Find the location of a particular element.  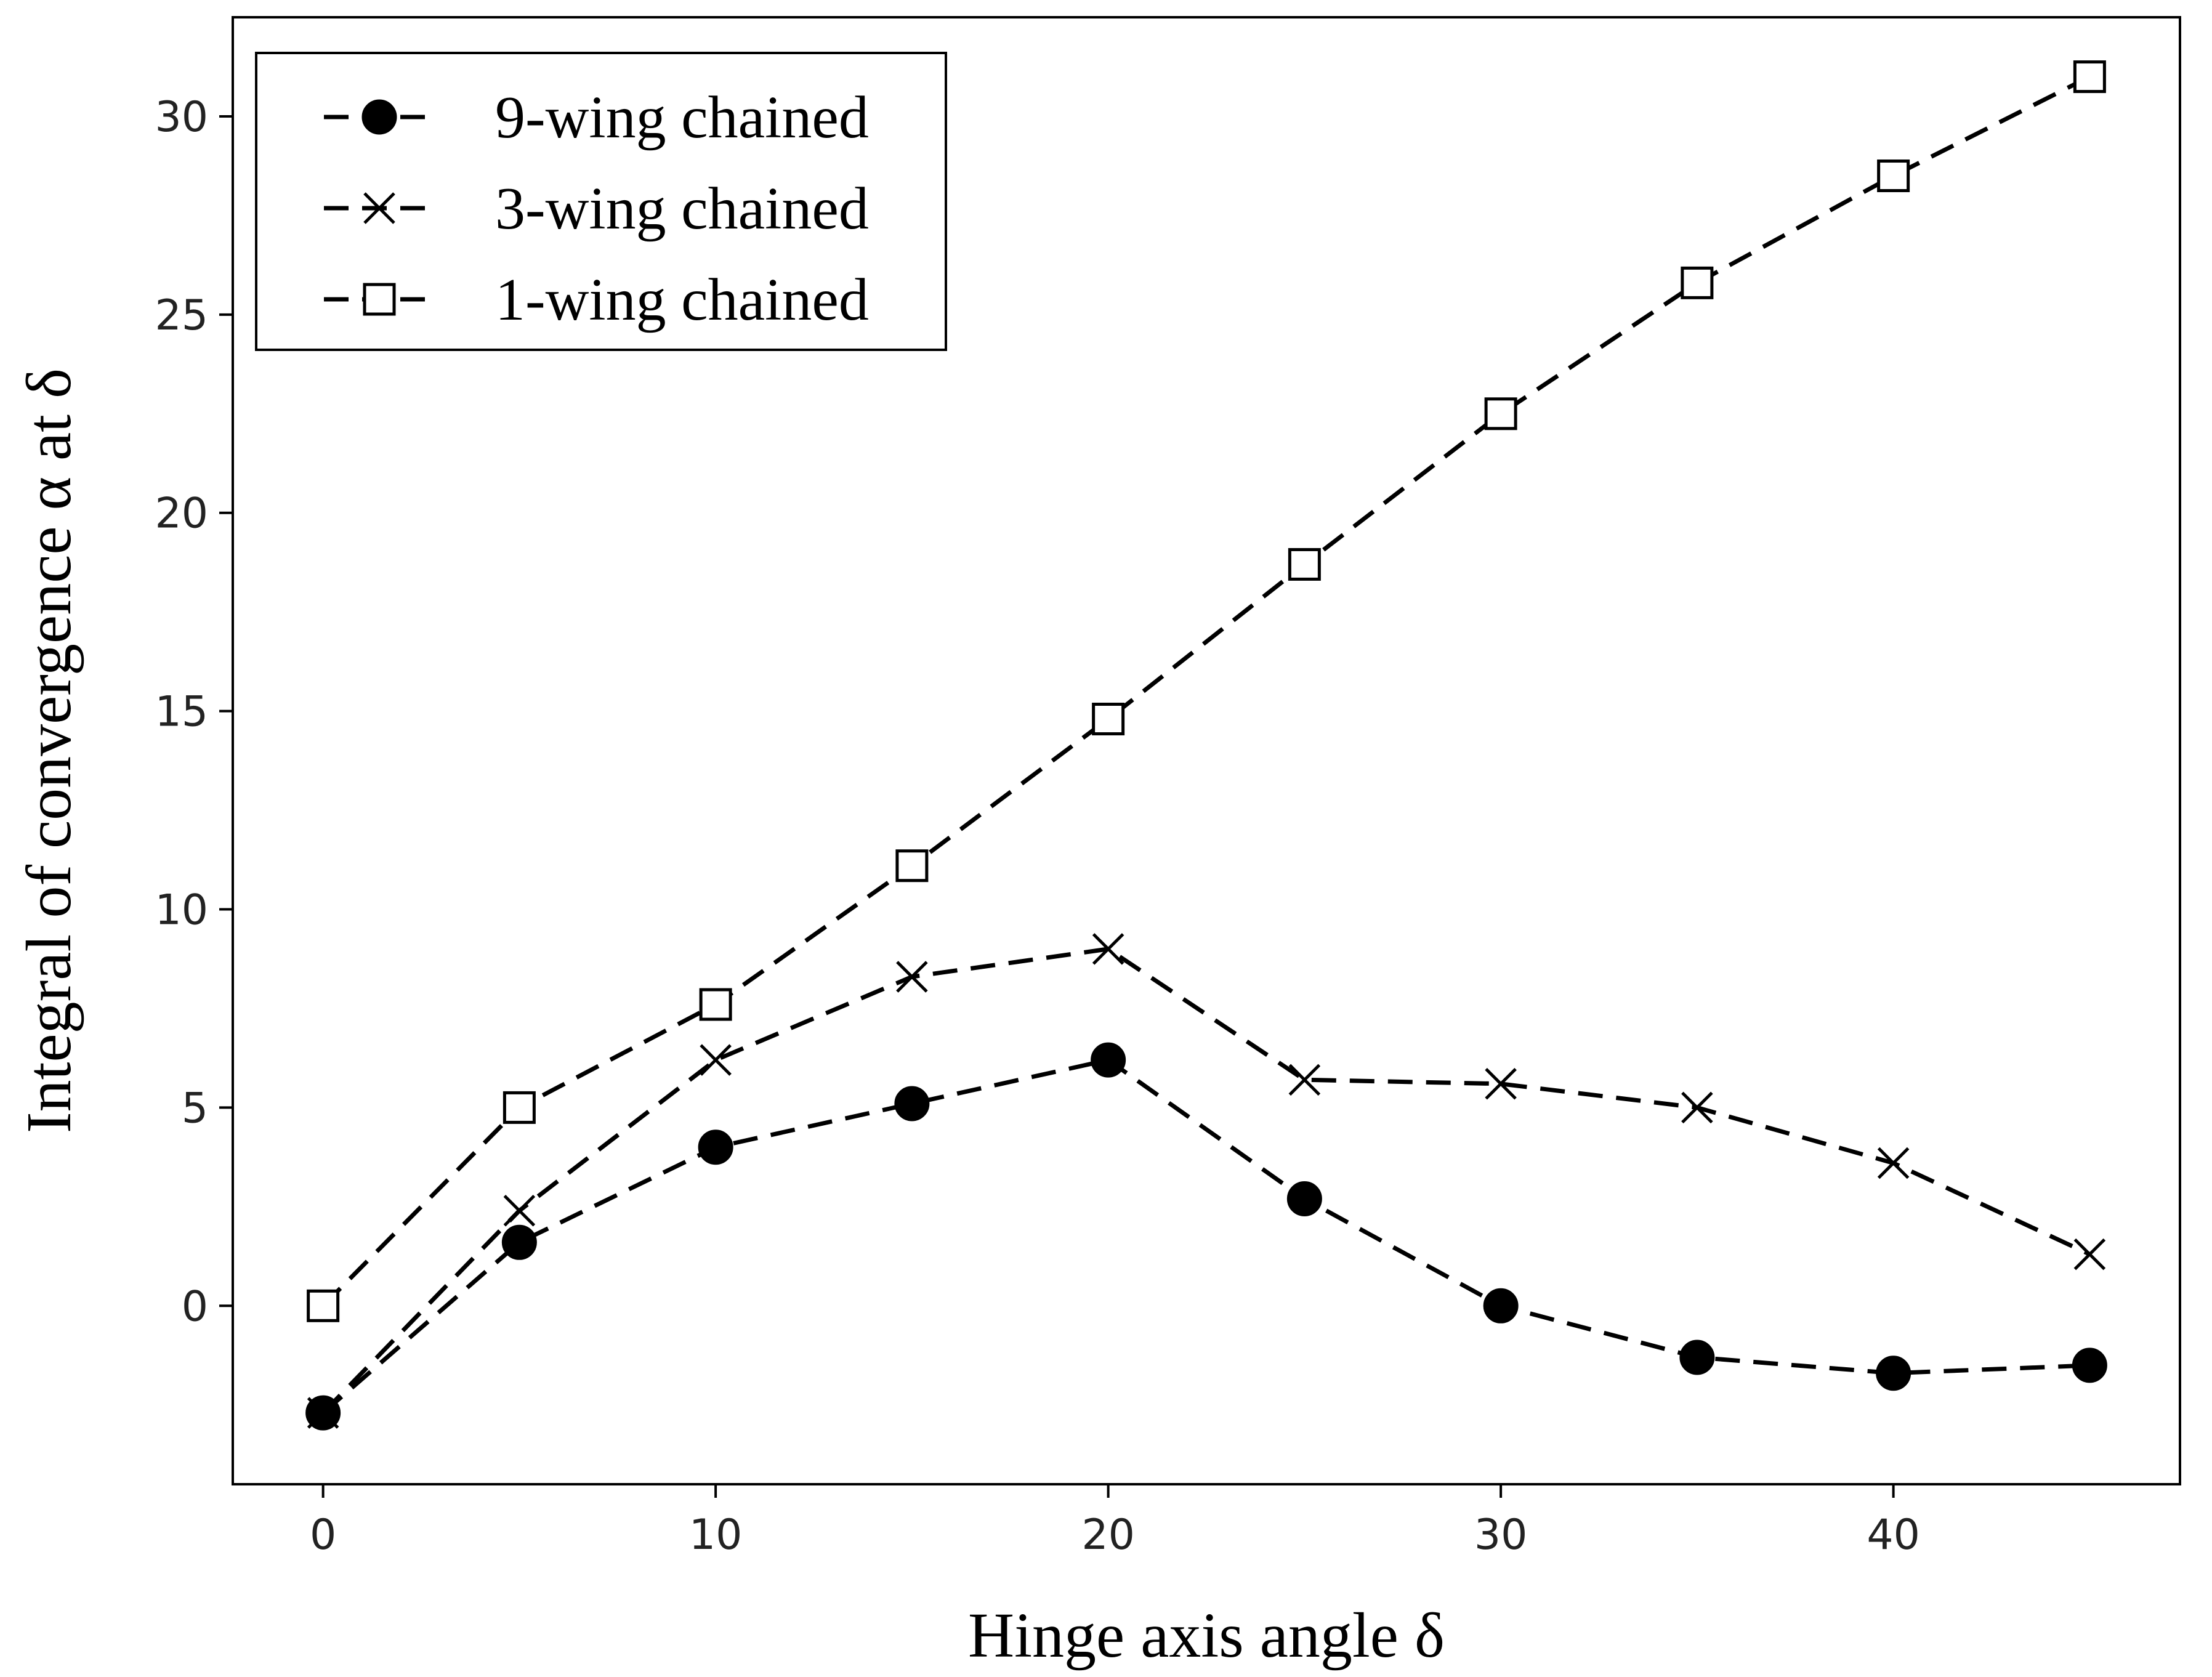

y-tick-label: 20 is located at coordinates (182, 514).